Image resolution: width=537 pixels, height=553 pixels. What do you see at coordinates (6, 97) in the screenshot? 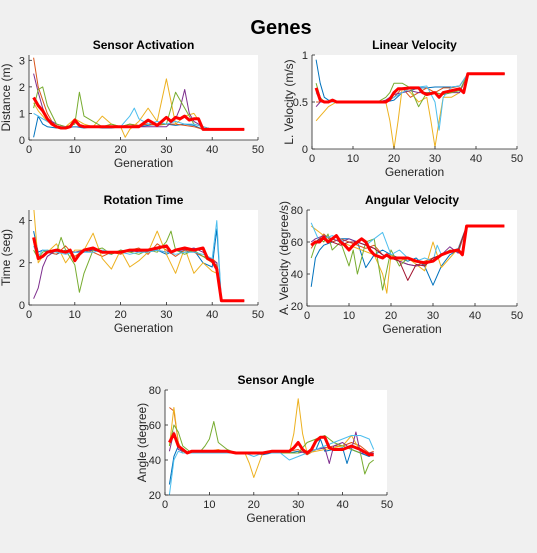
I see `y-axis-label: Distance (m)` at bounding box center [6, 97].